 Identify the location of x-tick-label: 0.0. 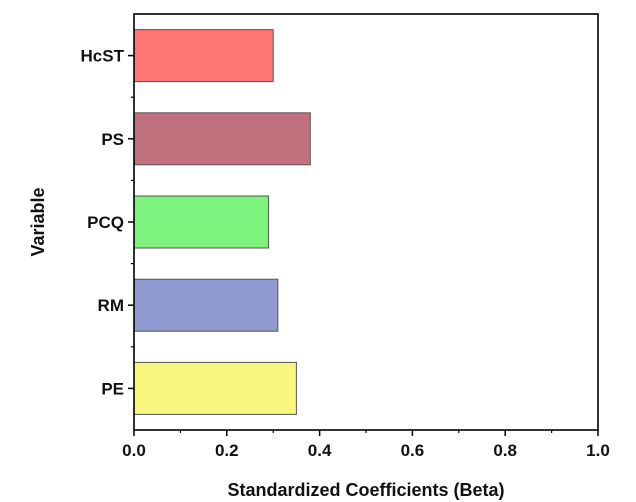
(134, 450).